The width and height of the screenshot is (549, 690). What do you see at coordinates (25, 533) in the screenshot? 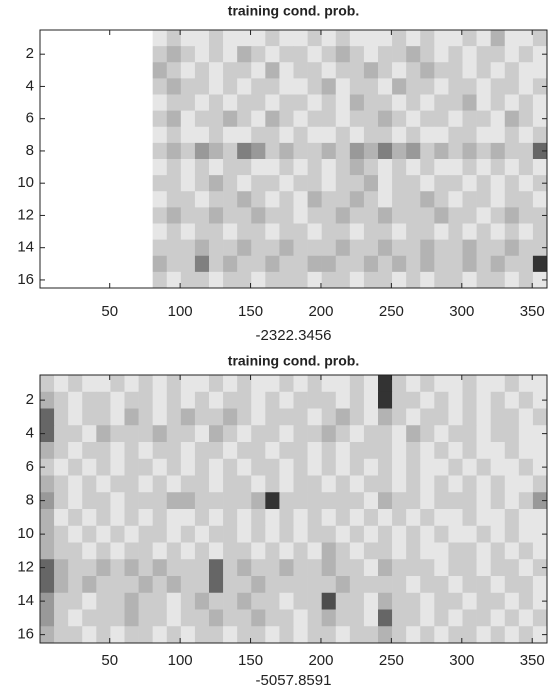
I see `y-tick-label: 10` at bounding box center [25, 533].